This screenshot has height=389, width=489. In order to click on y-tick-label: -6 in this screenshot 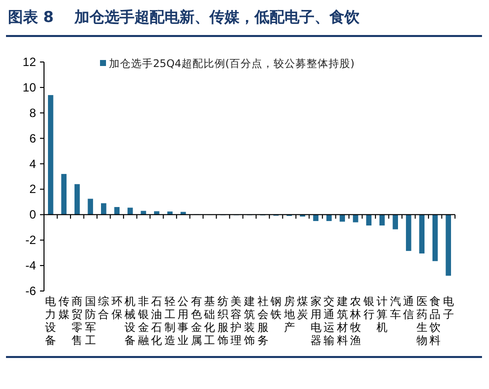, I will do `click(30, 291)`.